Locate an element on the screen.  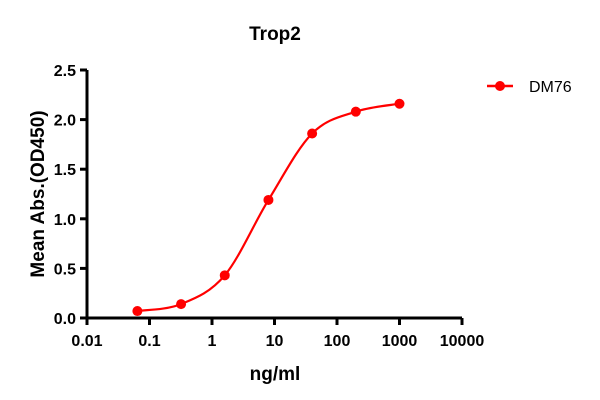
y-tick-label: 2.0 is located at coordinates (65, 121).